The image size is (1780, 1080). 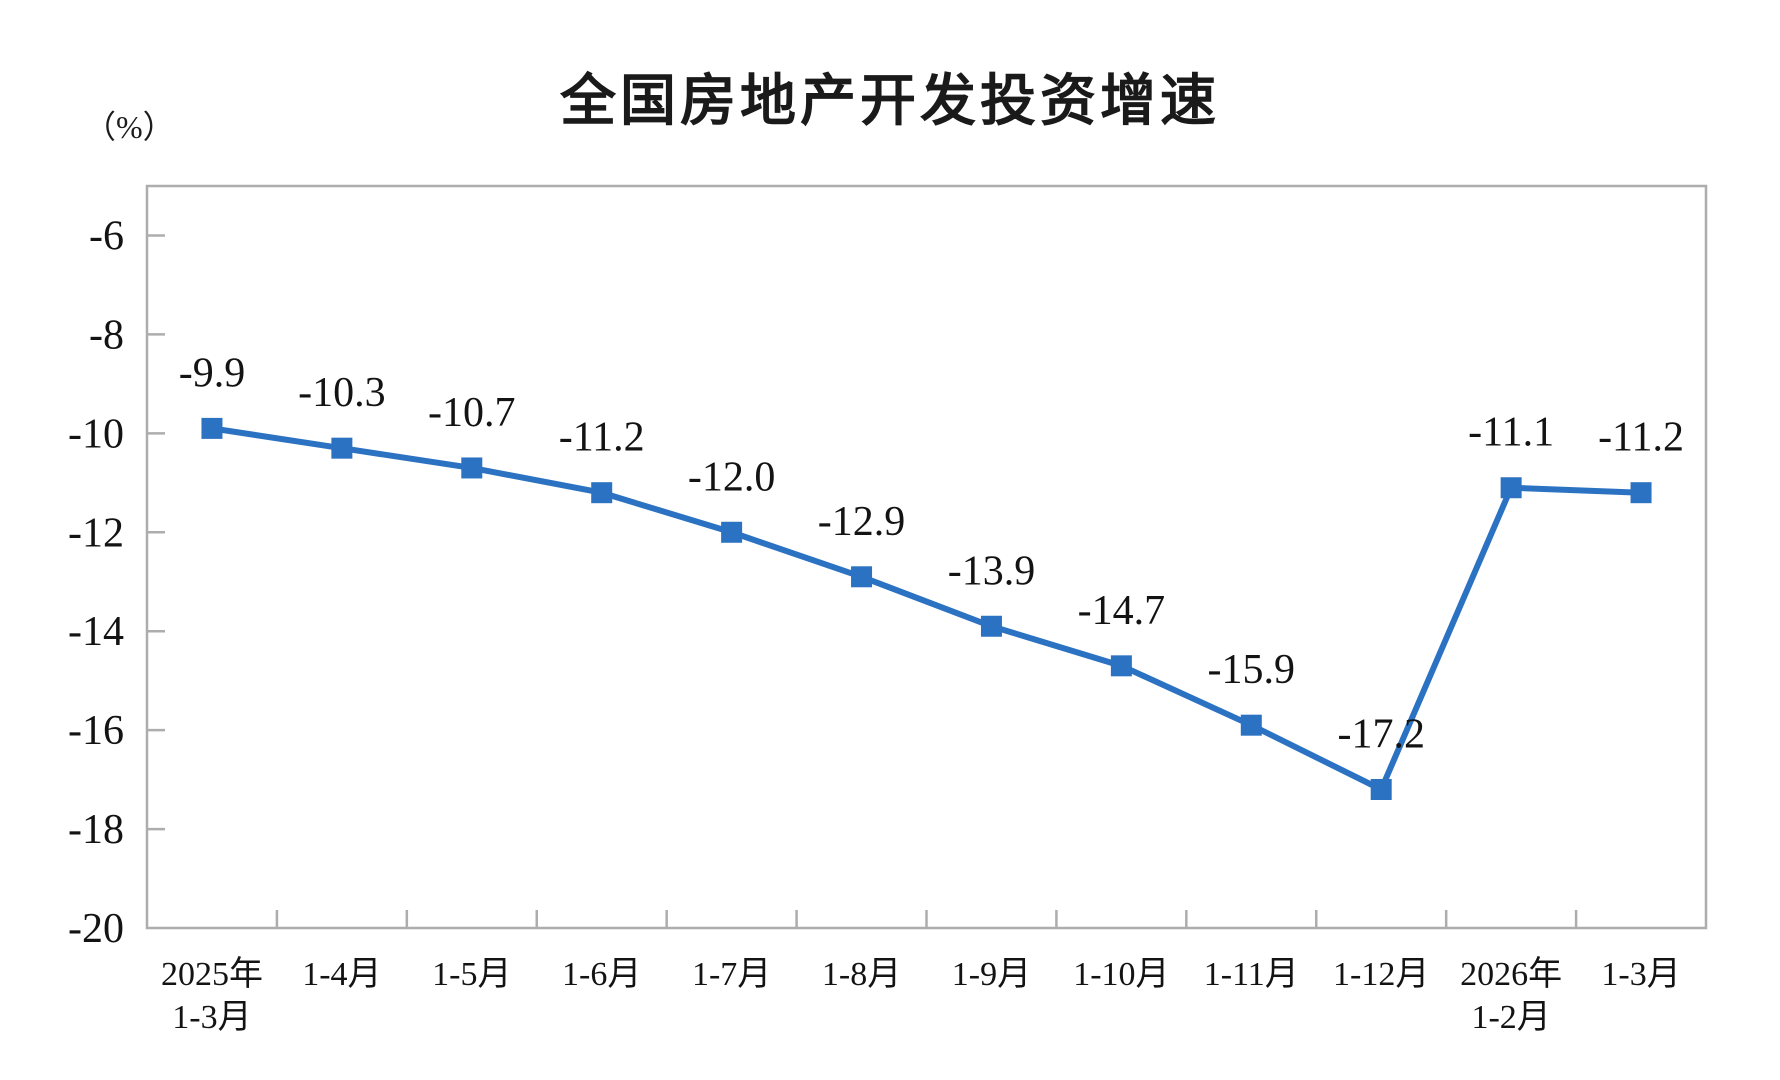 I want to click on data-point-label: -10.7, so click(x=472, y=413).